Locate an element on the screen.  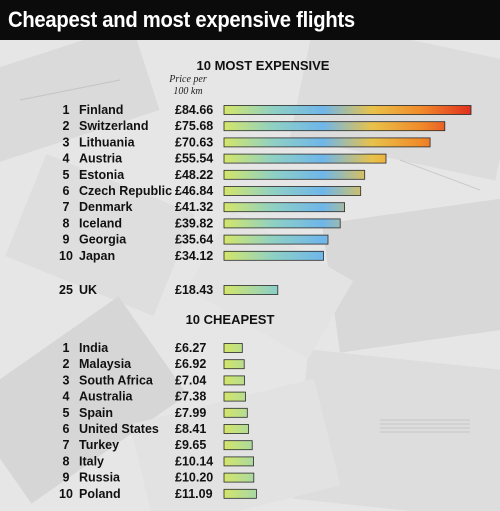
country-label: Russia is located at coordinates (100, 478).